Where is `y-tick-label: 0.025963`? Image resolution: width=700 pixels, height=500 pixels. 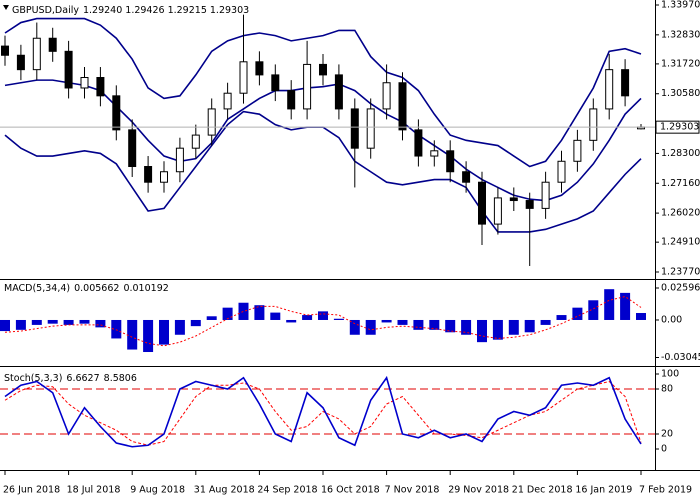
y-tick-label: 0.025963 is located at coordinates (680, 288).